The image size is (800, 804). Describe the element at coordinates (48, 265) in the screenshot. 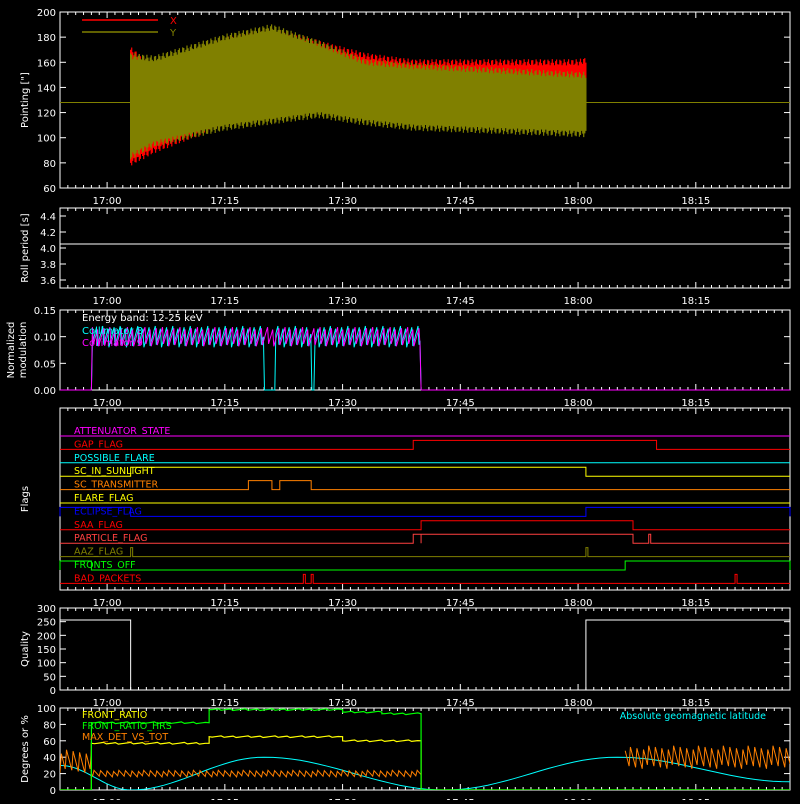

I see `y-tick-label: 3.8` at that location.